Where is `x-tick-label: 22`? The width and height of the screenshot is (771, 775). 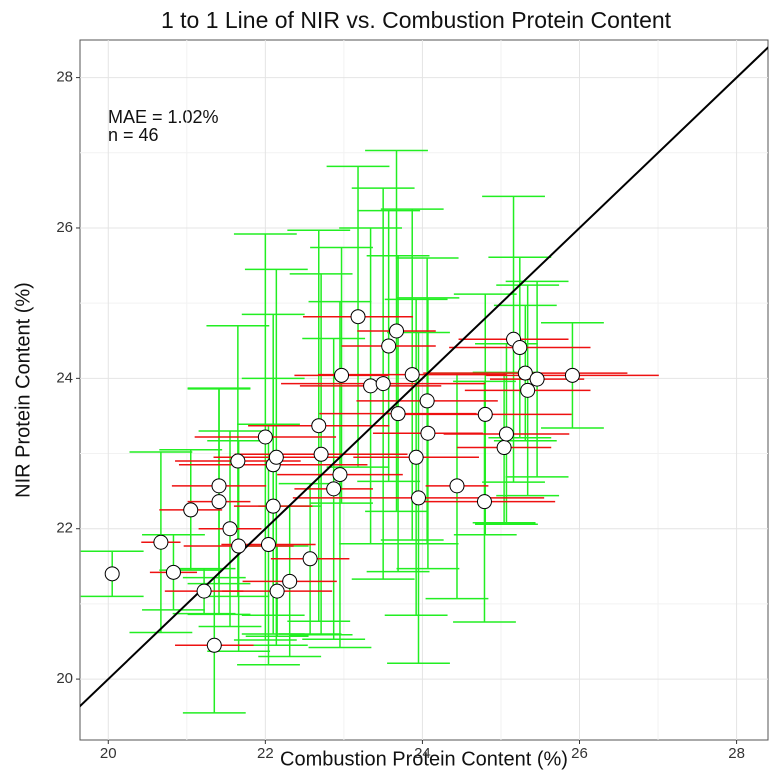 x-tick-label: 22 is located at coordinates (265, 753).